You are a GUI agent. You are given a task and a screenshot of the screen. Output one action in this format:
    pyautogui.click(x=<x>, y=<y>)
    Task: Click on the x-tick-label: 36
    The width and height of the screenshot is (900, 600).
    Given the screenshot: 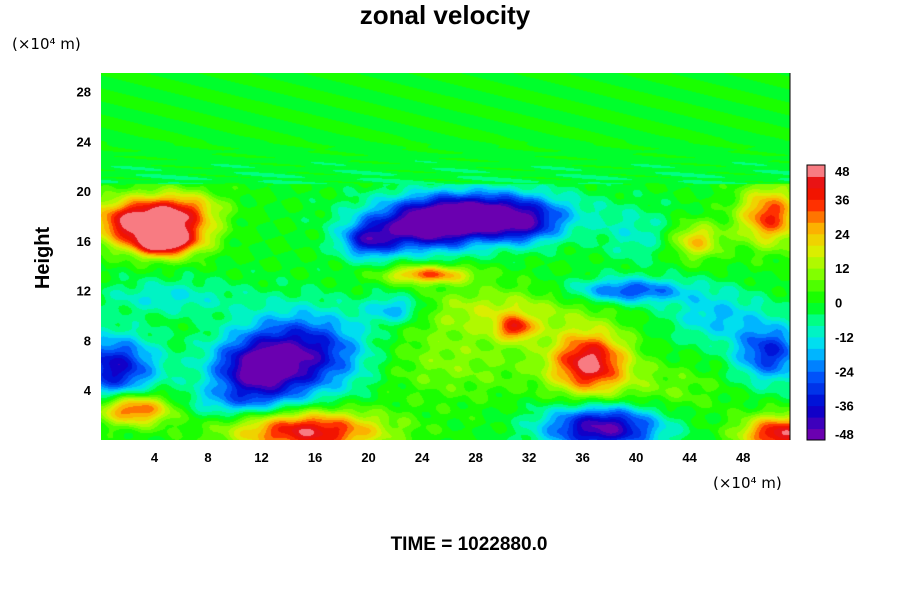 What is the action you would take?
    pyautogui.click(x=582, y=457)
    